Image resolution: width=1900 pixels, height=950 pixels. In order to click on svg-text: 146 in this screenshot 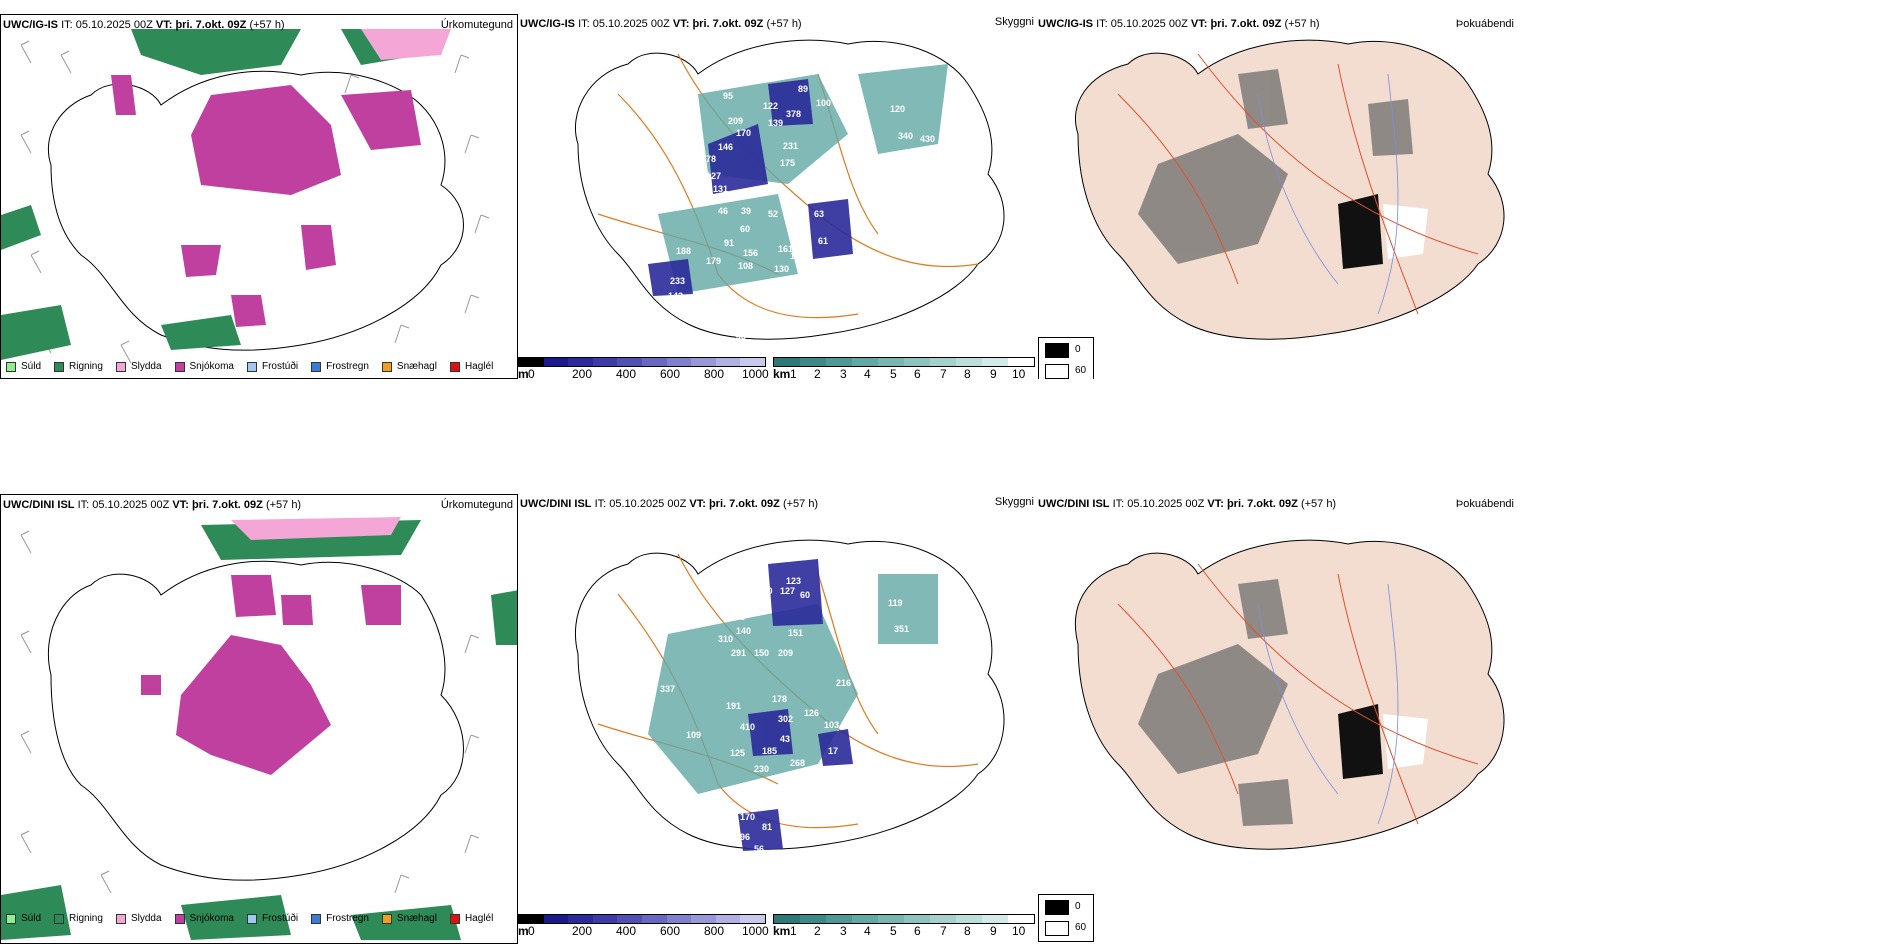, I will do `click(725, 147)`.